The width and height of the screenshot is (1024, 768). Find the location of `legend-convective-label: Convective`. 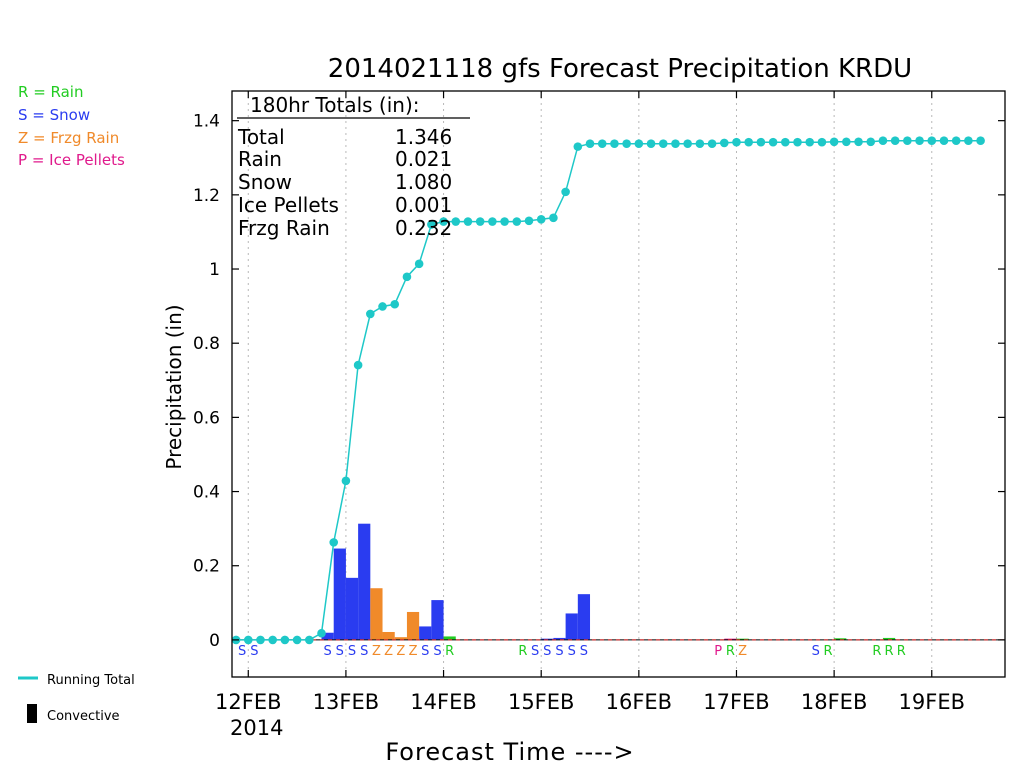

legend-convective-label: Convective is located at coordinates (83, 716).